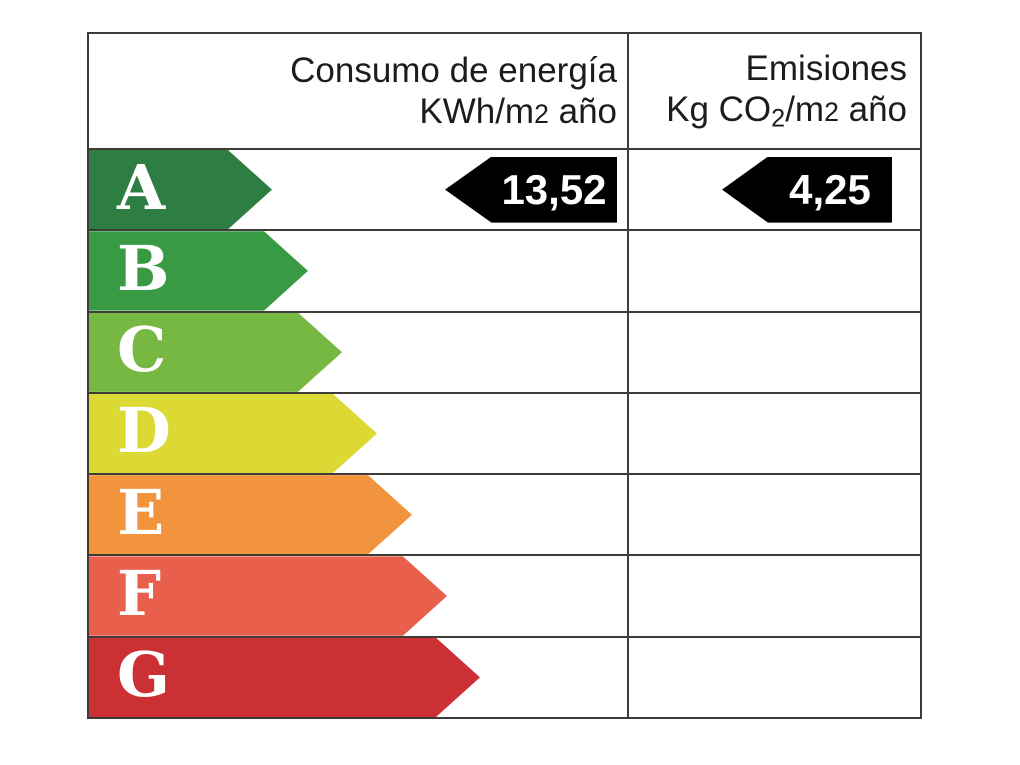 This screenshot has height=765, width=1020. What do you see at coordinates (872, 110) in the screenshot?
I see `emissions-unit-suffix: año` at bounding box center [872, 110].